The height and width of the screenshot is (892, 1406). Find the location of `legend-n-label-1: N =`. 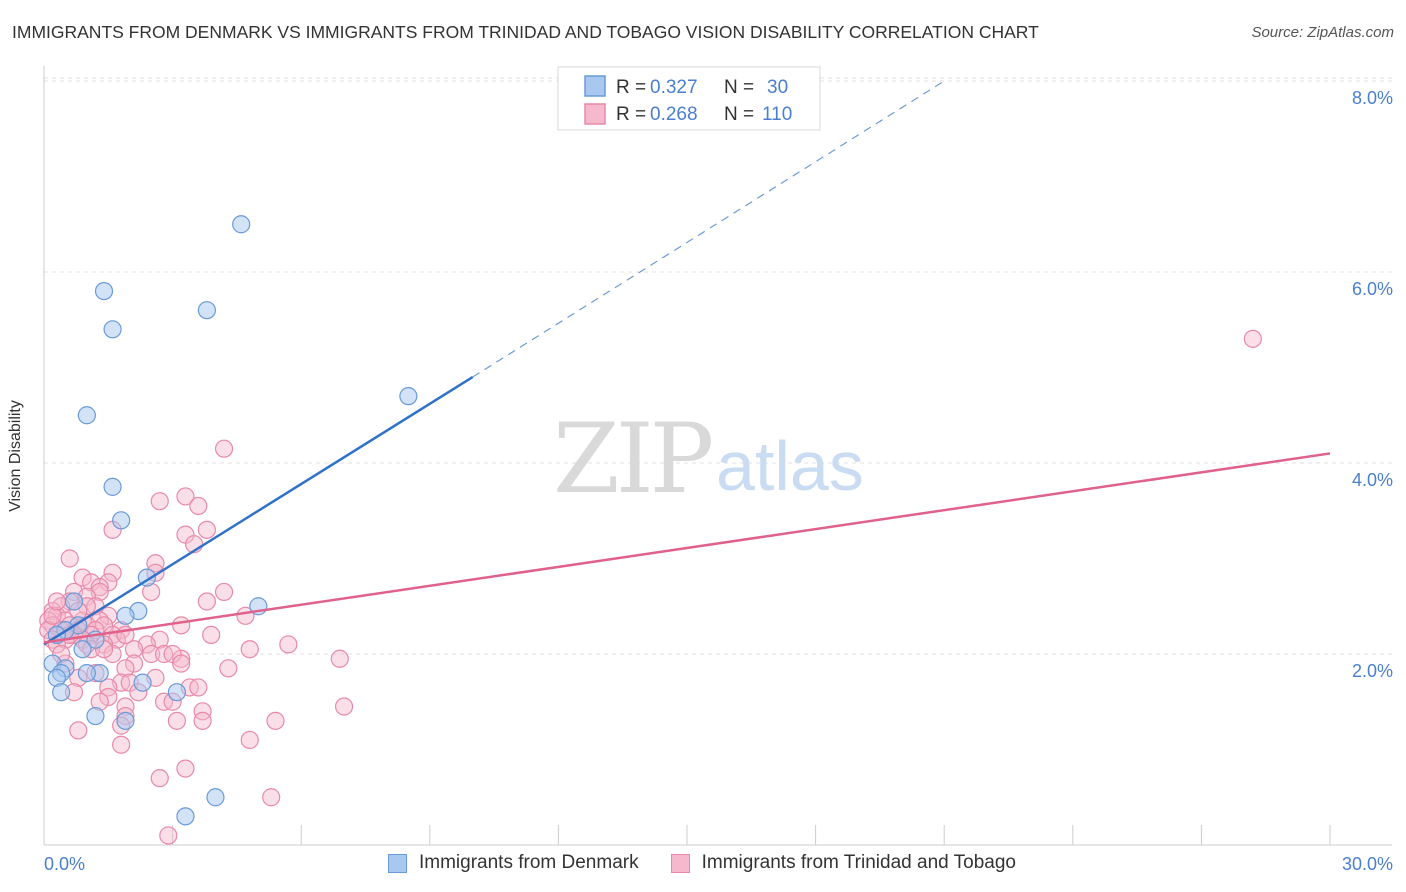

legend-n-label-1: N = is located at coordinates (739, 87).